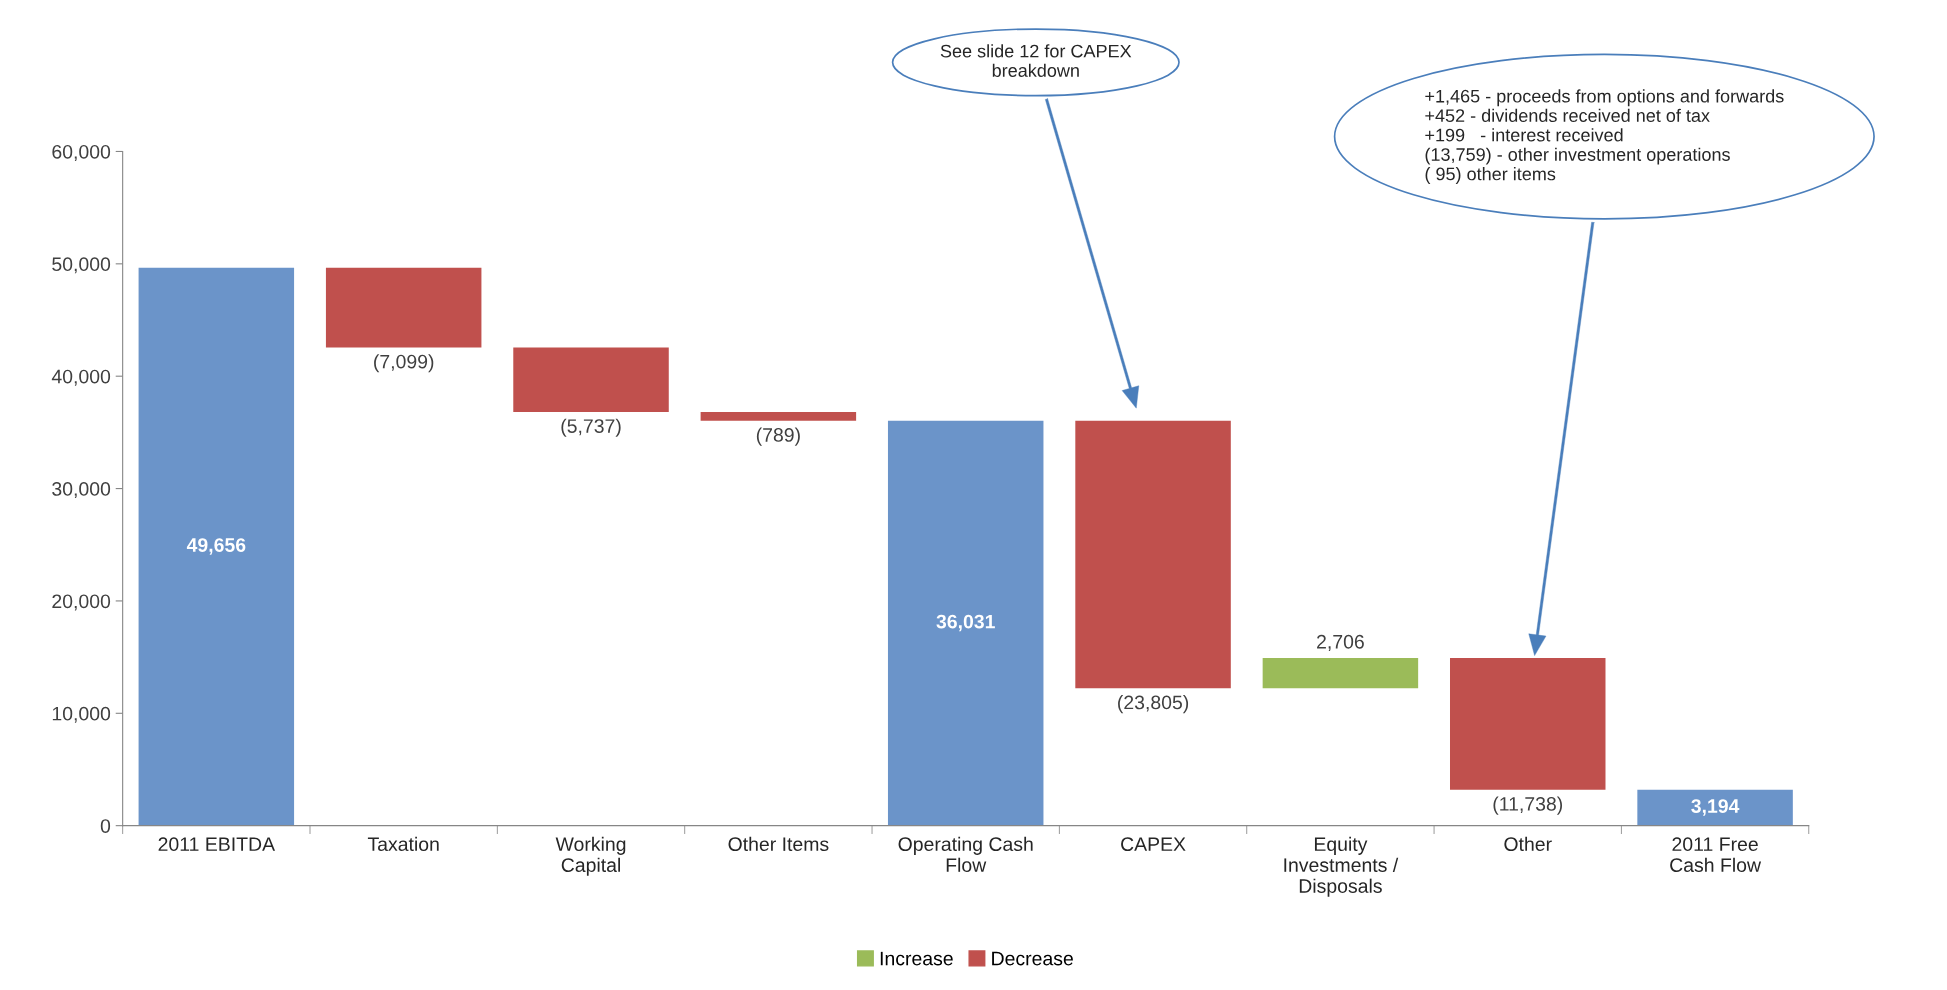  Describe the element at coordinates (1528, 805) in the screenshot. I see `data-label: (11,738)` at that location.